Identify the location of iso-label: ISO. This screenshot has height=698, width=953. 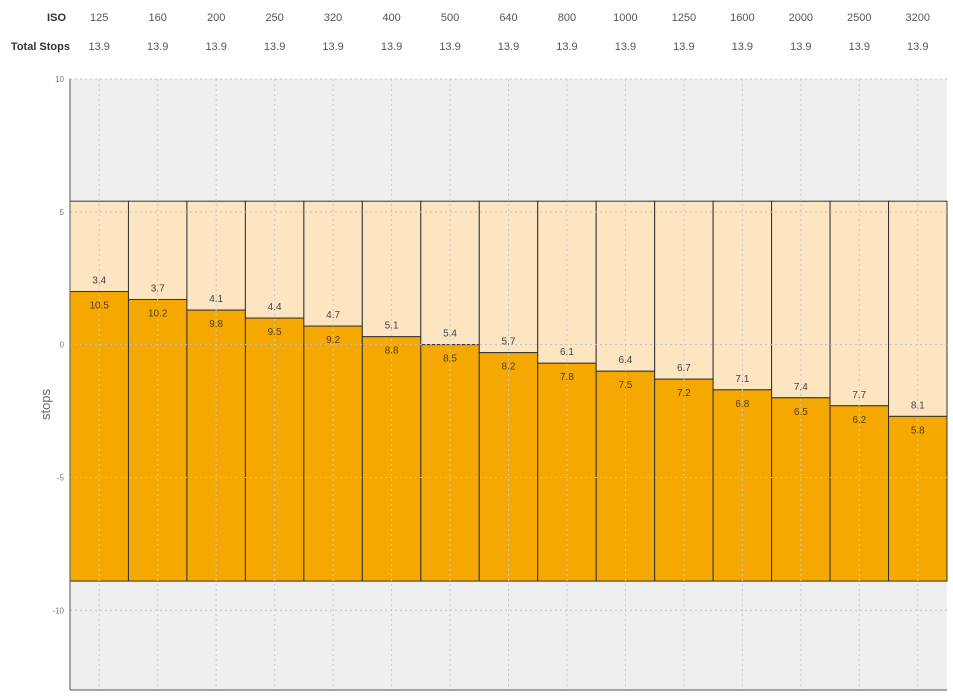
(56, 18).